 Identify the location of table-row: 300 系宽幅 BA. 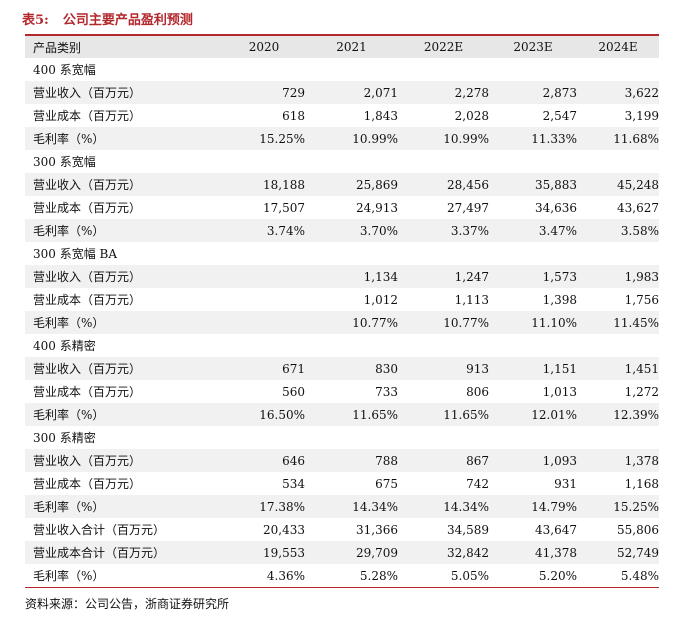
(342, 253).